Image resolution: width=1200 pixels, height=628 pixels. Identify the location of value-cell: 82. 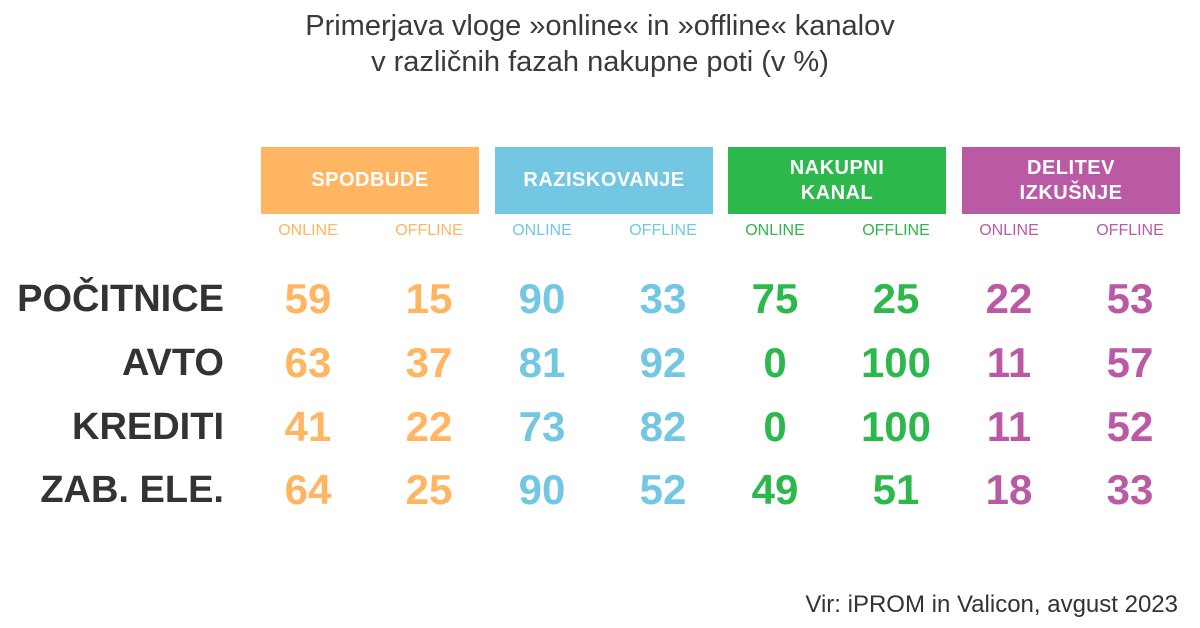
(663, 426).